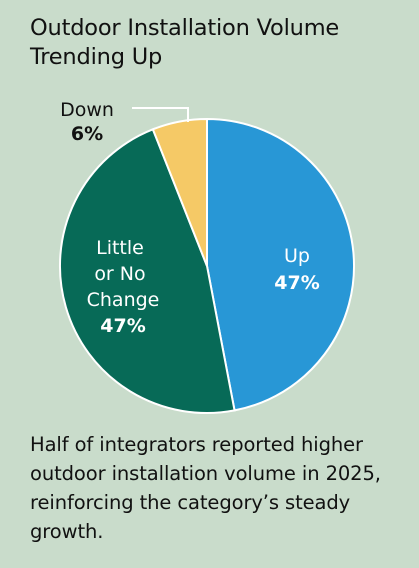  I want to click on slice-label-line-3: Change, so click(123, 300).